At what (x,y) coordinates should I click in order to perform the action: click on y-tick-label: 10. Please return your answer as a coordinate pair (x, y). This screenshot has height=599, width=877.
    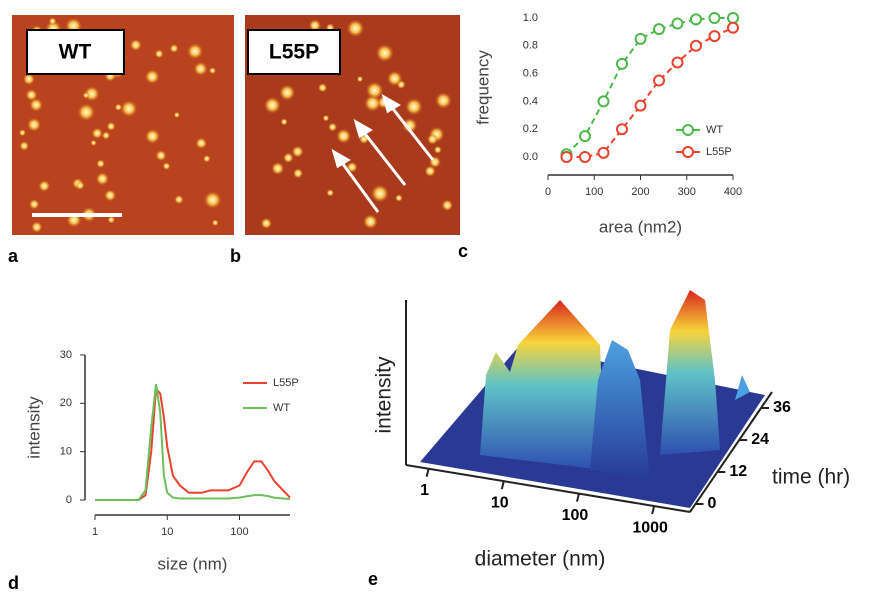
    Looking at the image, I should click on (66, 452).